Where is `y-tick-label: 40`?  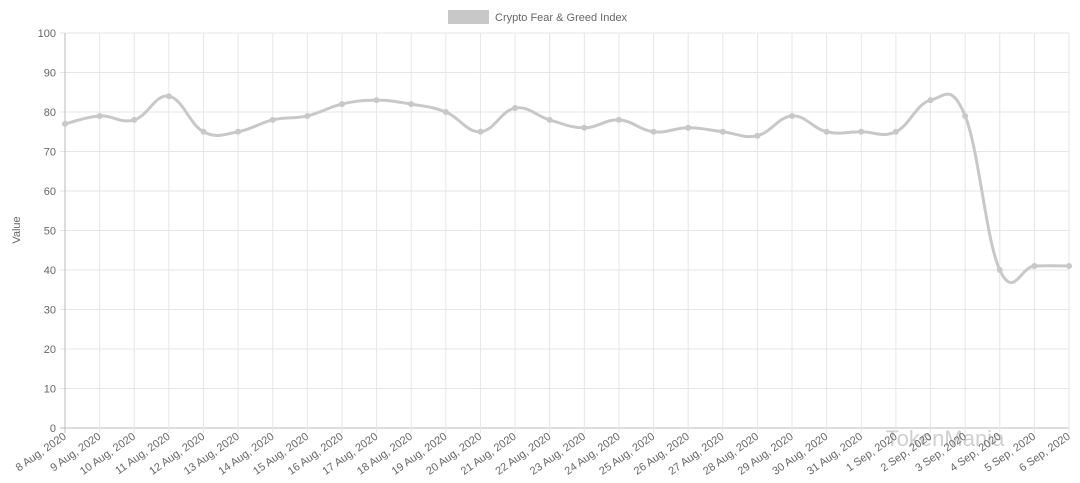
y-tick-label: 40 is located at coordinates (50, 271).